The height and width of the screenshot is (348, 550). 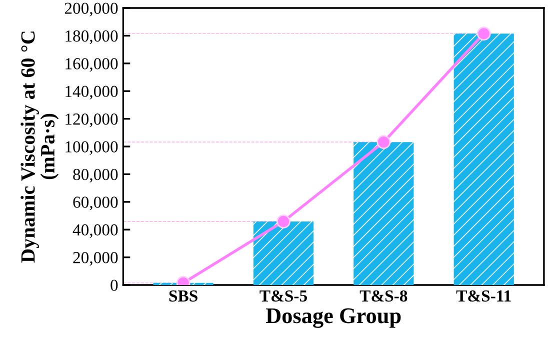 What do you see at coordinates (92, 148) in the screenshot?
I see `y-tick-label: 100,000` at bounding box center [92, 148].